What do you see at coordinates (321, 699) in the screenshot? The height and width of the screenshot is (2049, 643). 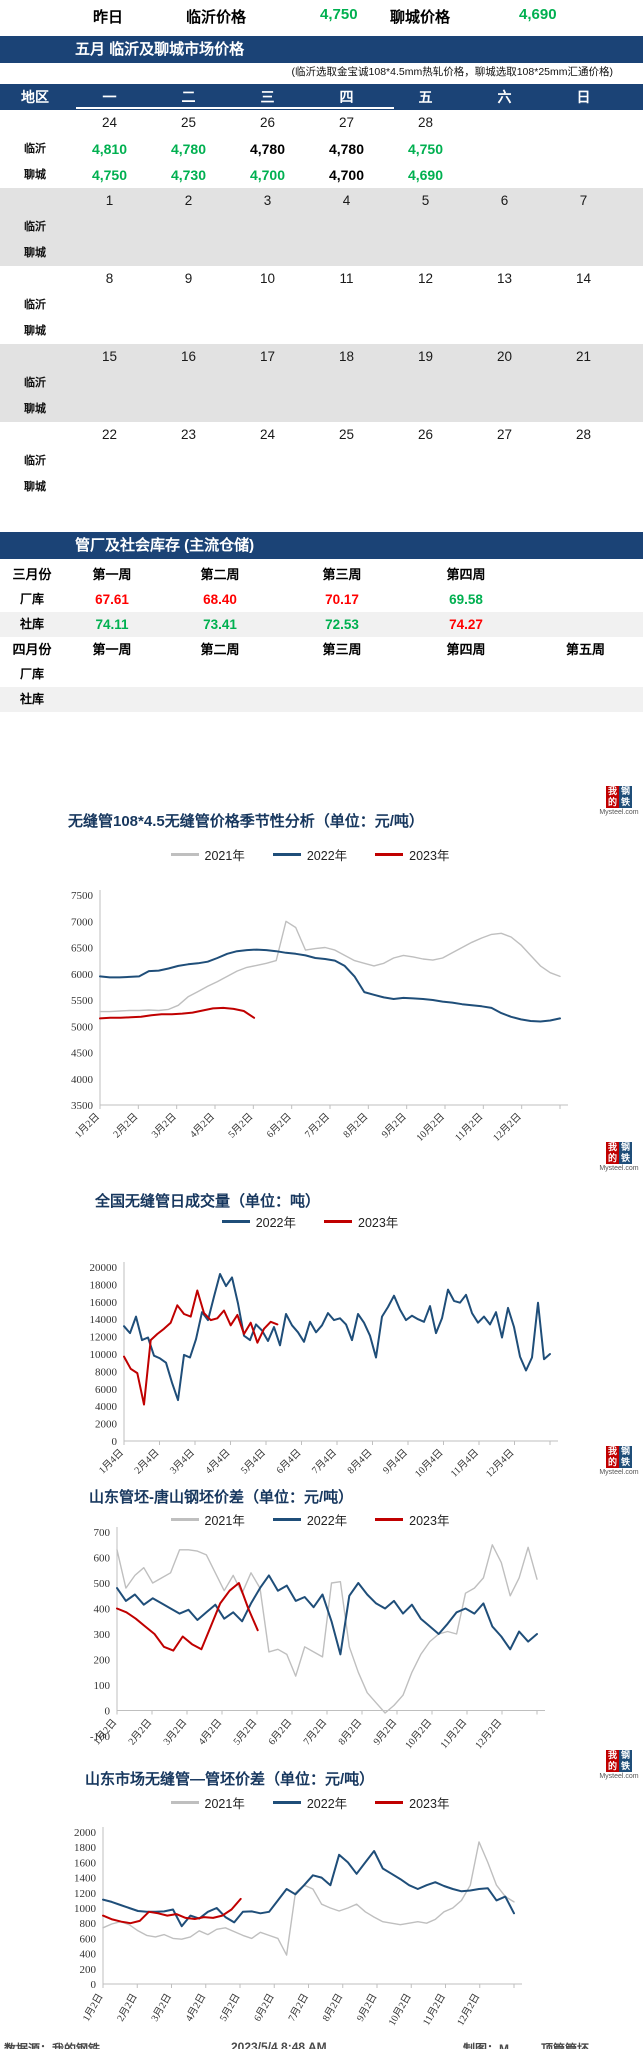 I see `inventory-row: 社库` at bounding box center [321, 699].